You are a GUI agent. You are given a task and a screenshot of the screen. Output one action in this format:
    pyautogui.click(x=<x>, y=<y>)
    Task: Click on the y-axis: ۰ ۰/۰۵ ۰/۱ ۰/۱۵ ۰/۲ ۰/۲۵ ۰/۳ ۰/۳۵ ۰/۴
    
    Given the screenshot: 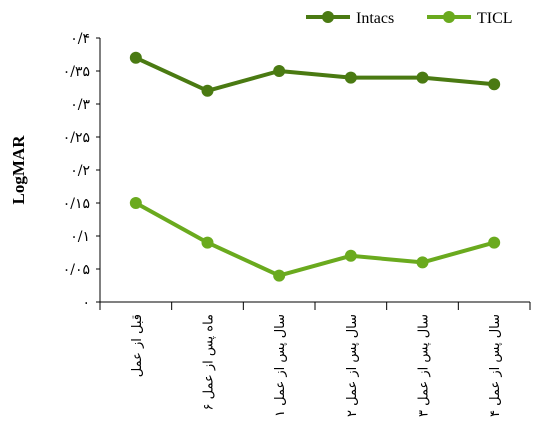 What is the action you would take?
    pyautogui.click(x=82, y=171)
    